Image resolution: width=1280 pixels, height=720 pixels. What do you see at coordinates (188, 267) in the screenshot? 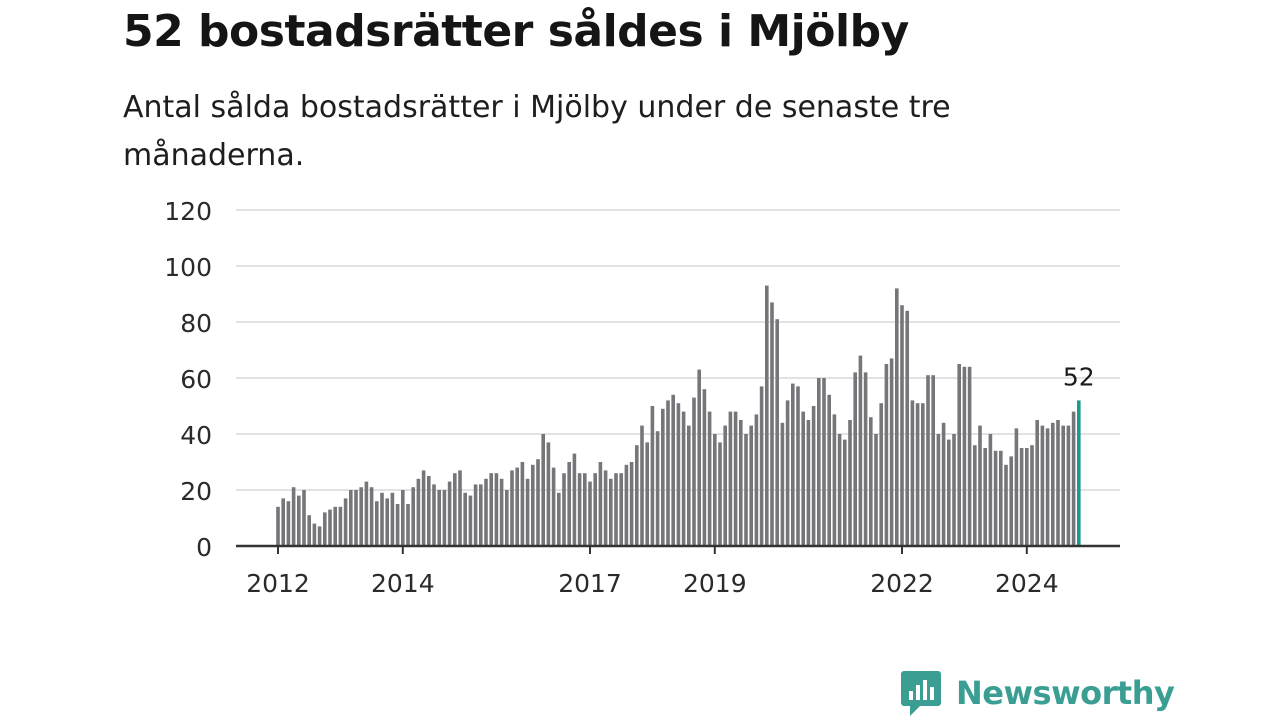
I see `y-tick-label: 100` at bounding box center [188, 267].